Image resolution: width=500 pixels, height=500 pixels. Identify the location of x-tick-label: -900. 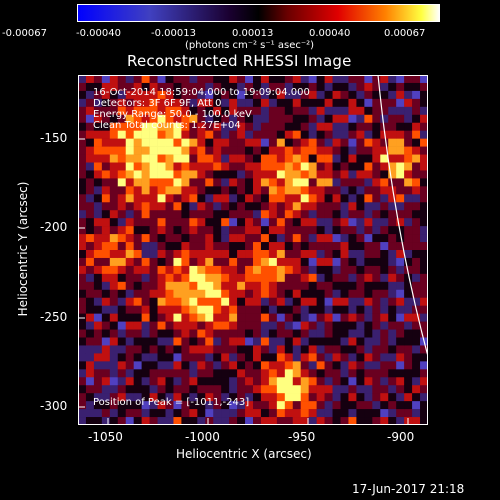
(401, 437).